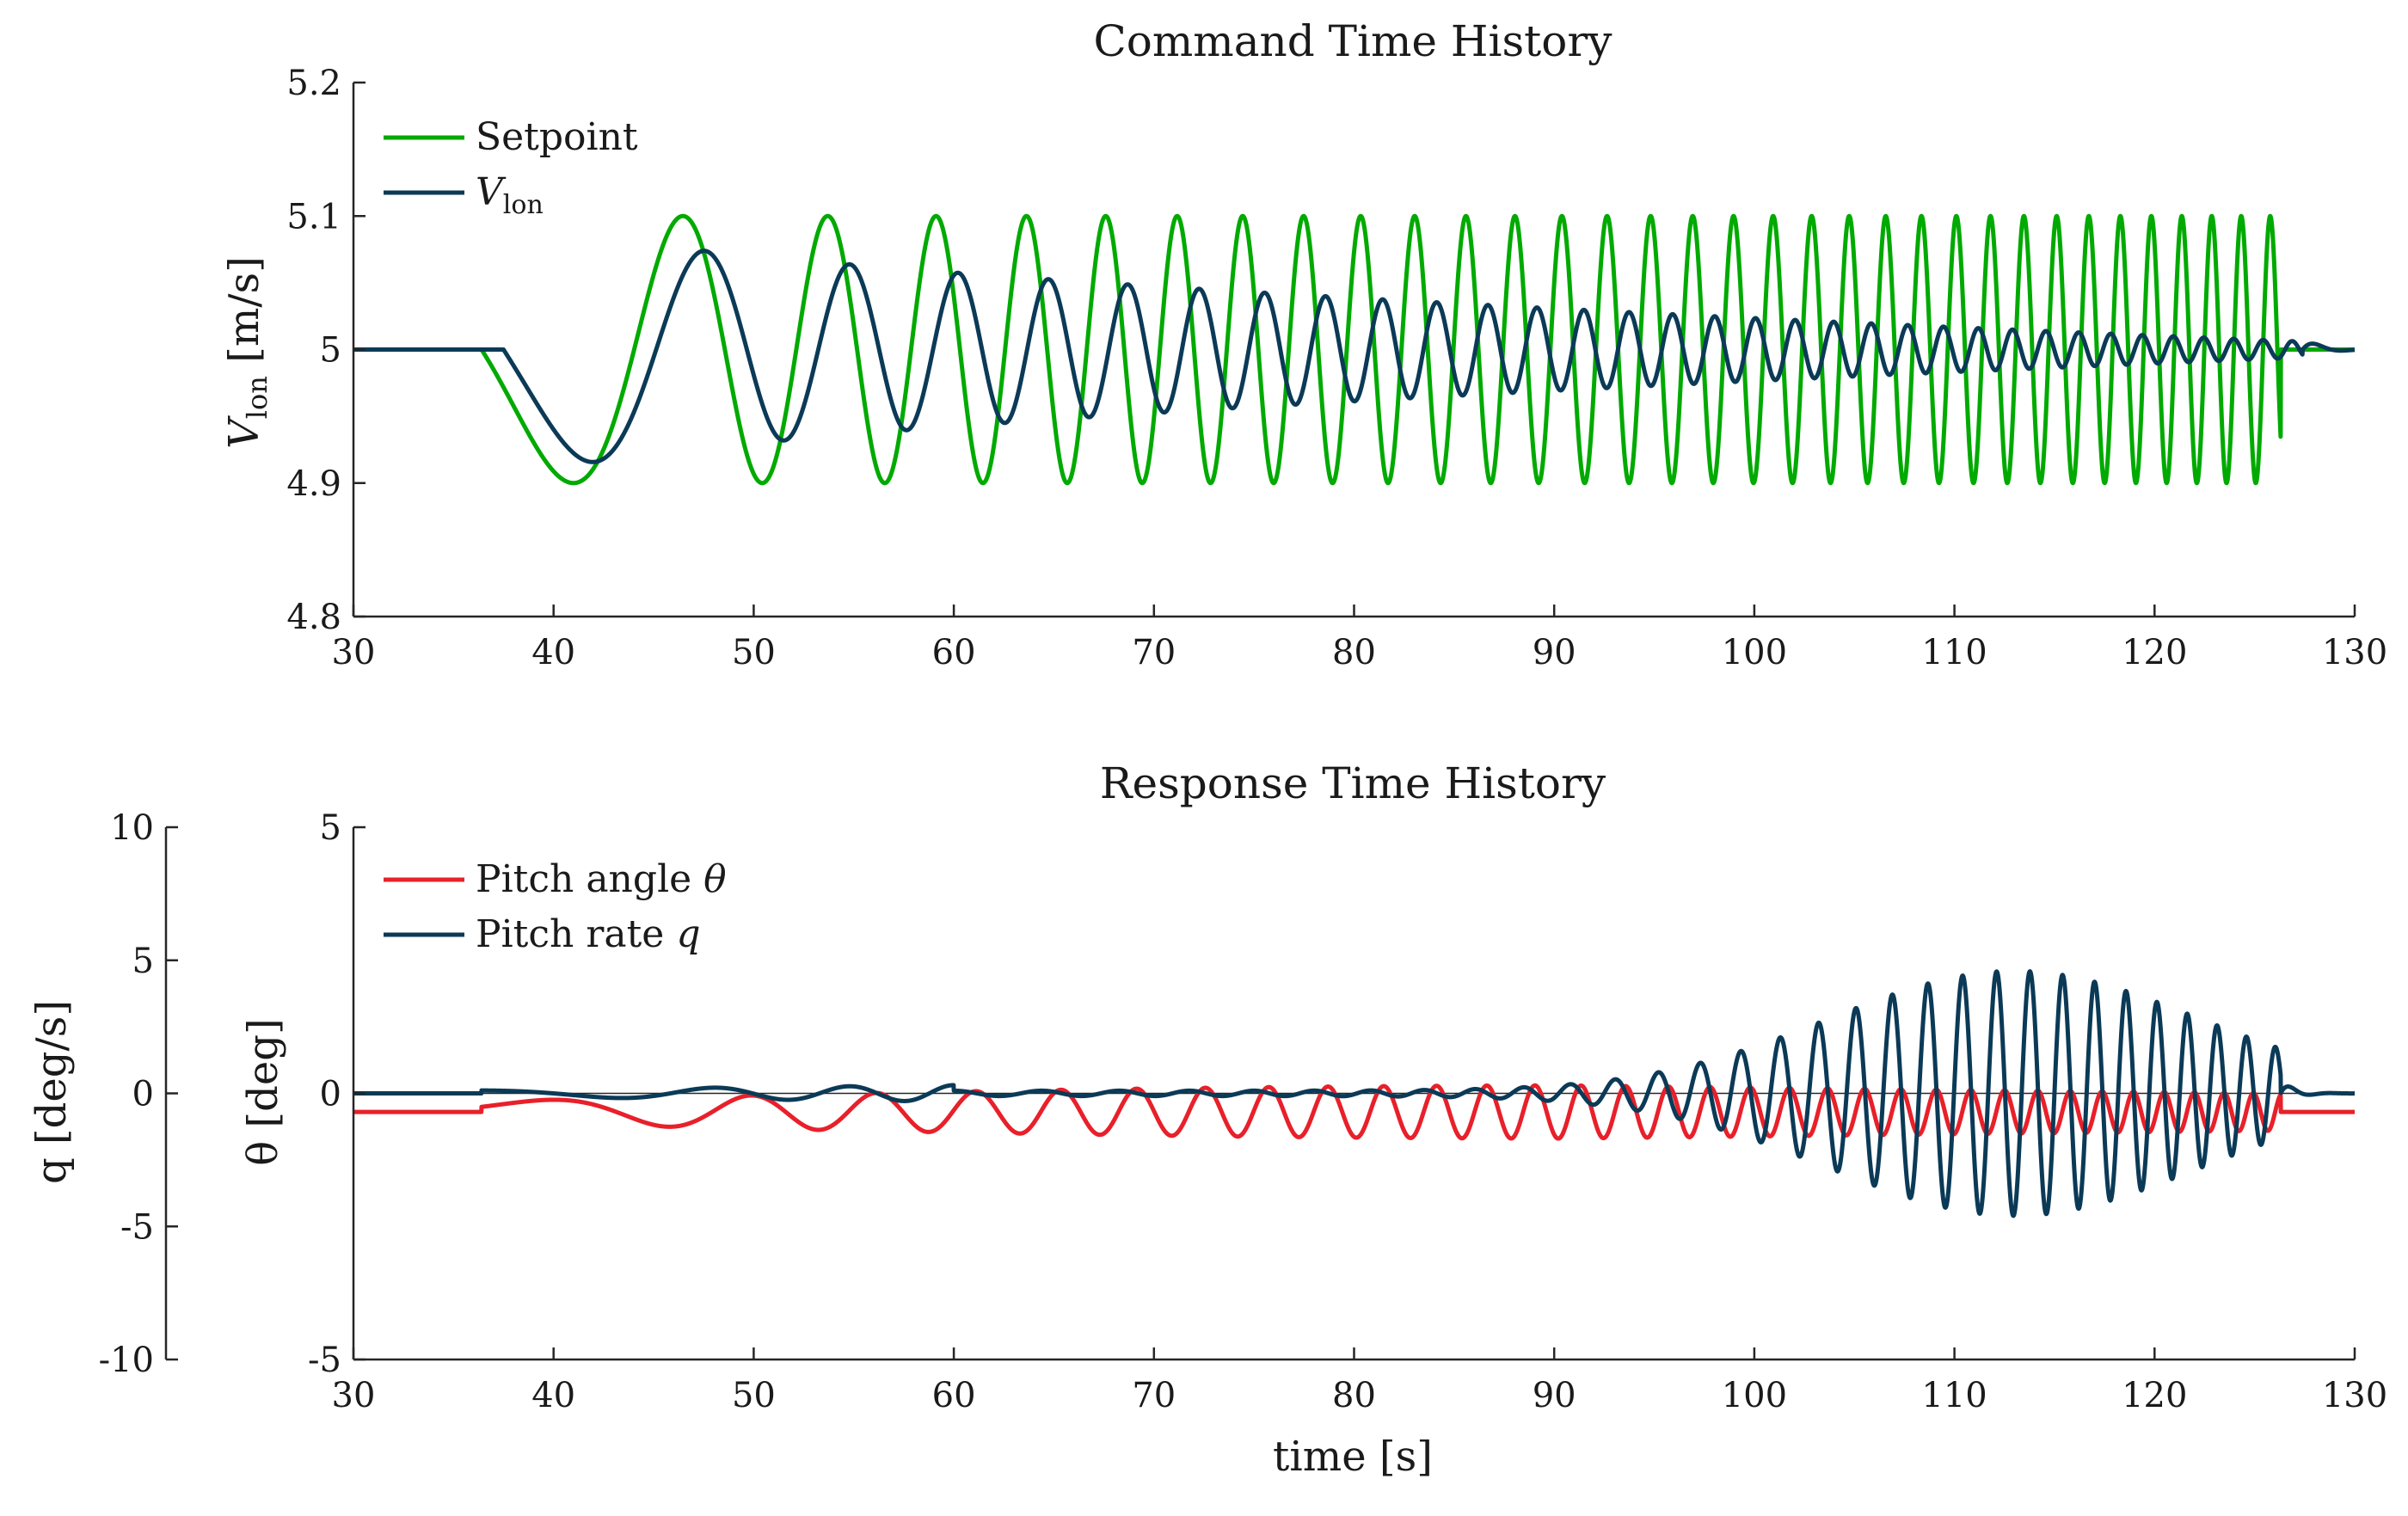 This screenshot has width=2408, height=1516. I want to click on legend-label-setpoint: Setpoint, so click(557, 137).